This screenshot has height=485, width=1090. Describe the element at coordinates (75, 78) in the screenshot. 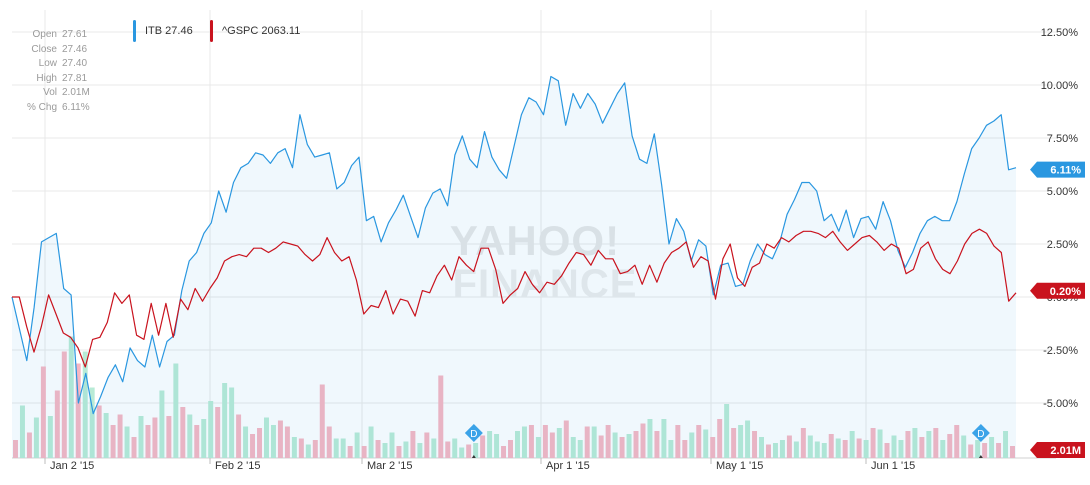

I see `ohlc-high-value: 27.81` at that location.